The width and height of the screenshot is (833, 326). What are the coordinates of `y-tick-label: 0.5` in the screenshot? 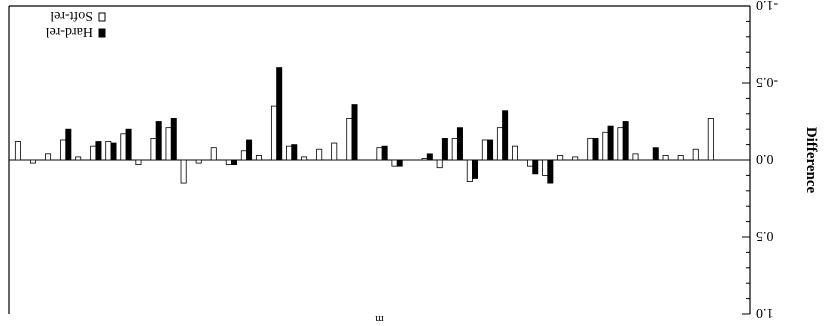 It's located at (765, 235).